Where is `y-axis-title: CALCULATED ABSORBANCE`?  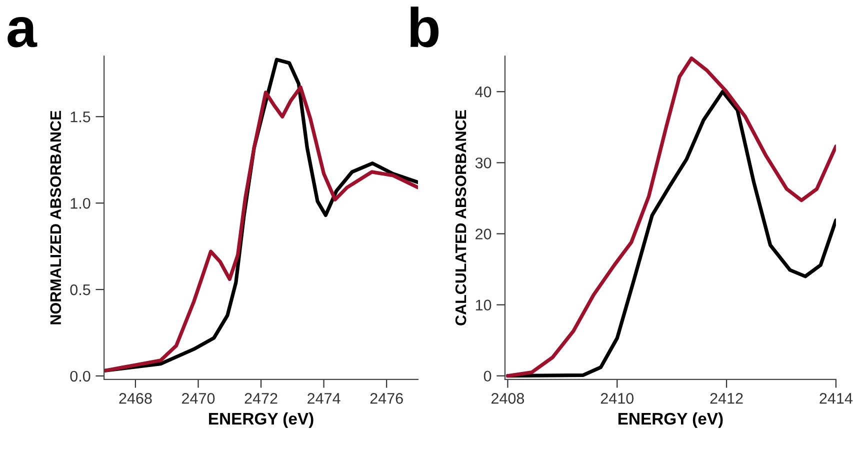
y-axis-title: CALCULATED ABSORBANCE is located at coordinates (460, 218).